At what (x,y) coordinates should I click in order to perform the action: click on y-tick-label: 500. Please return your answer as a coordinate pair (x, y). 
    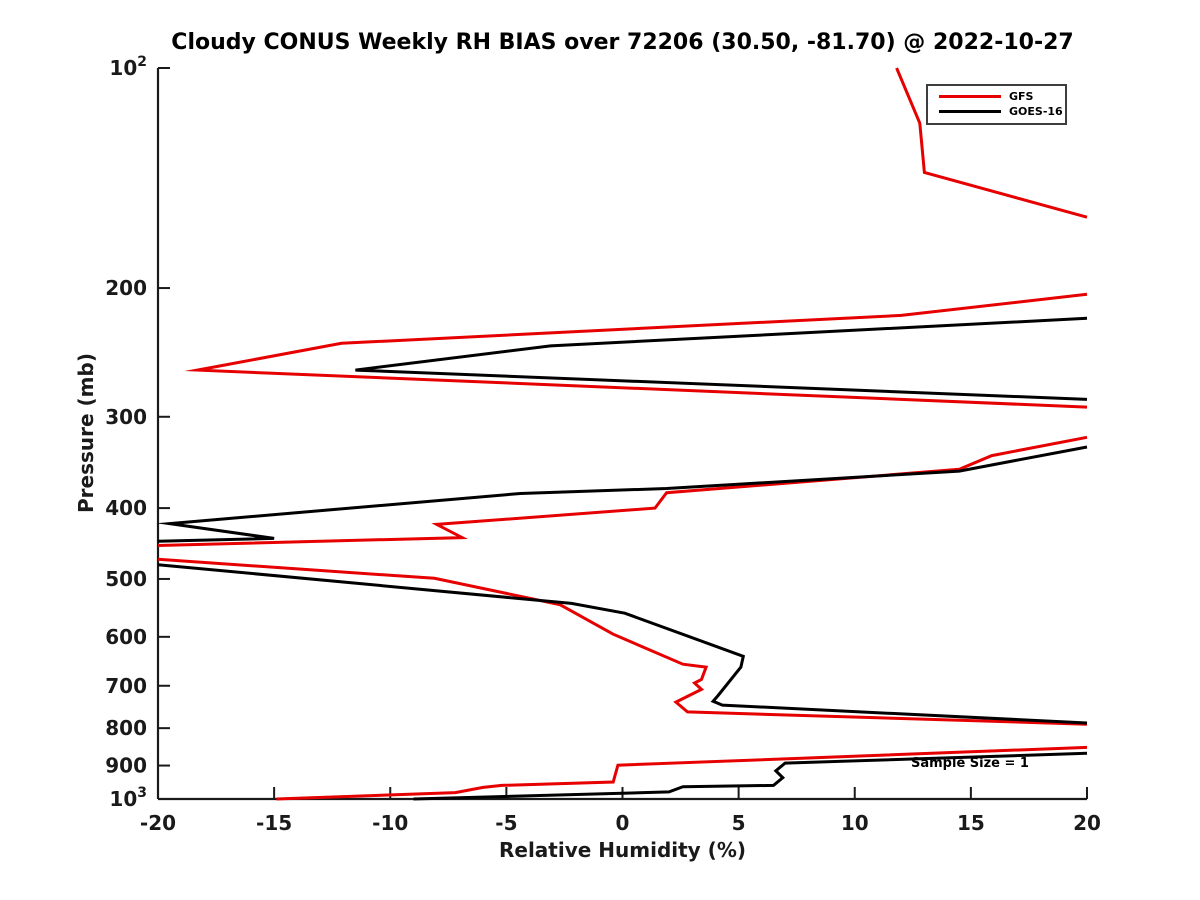
    Looking at the image, I should click on (126, 579).